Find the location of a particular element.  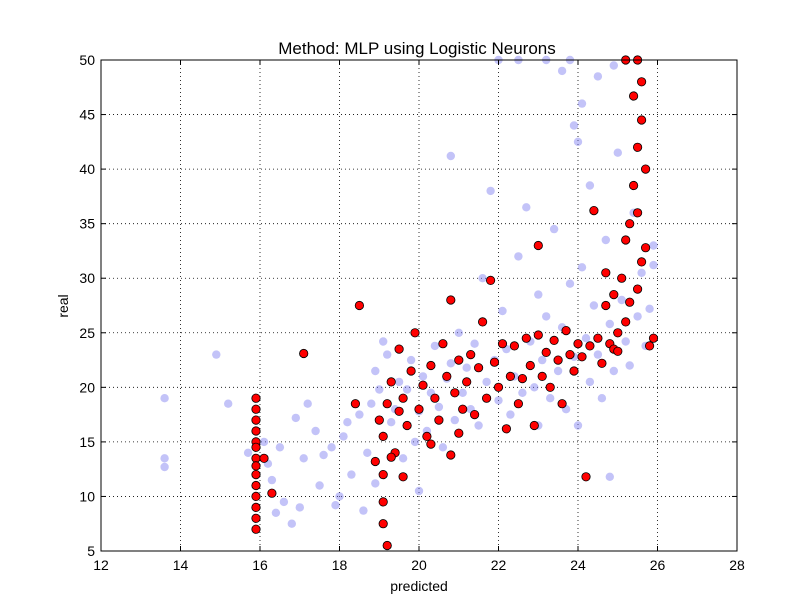

y-tick-label: 10 is located at coordinates (87, 496).